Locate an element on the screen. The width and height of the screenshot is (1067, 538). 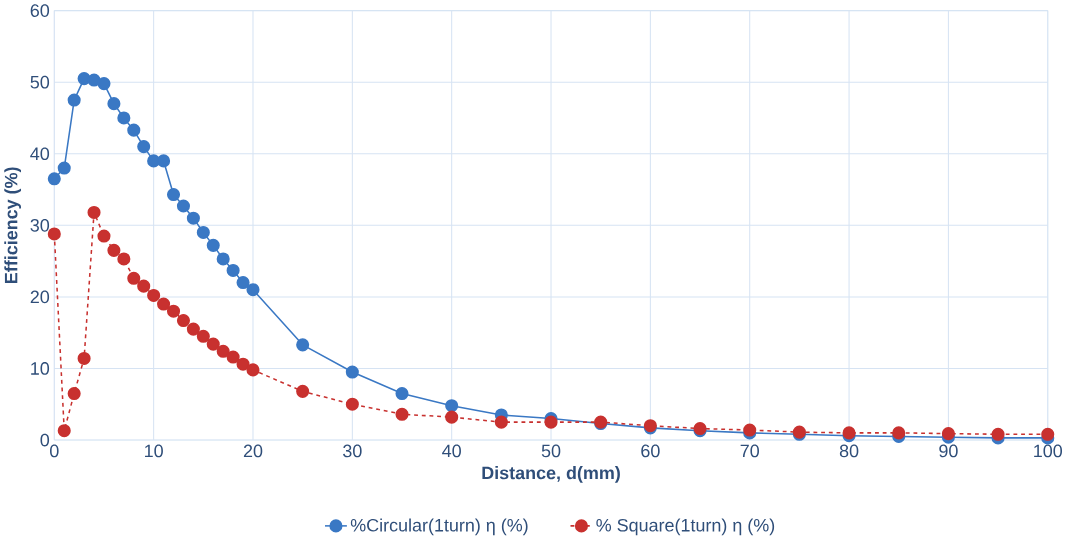
x-axis-title: Distance, d(mm) is located at coordinates (551, 474).